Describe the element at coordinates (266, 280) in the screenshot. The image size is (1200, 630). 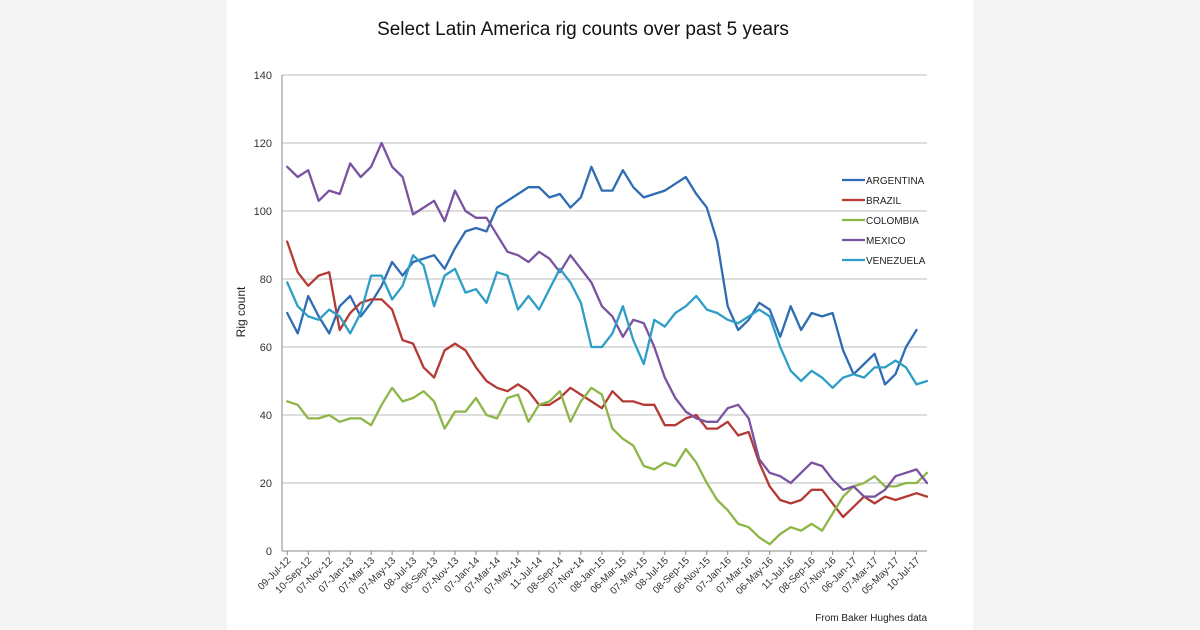
I see `y-tick-label: 80` at that location.